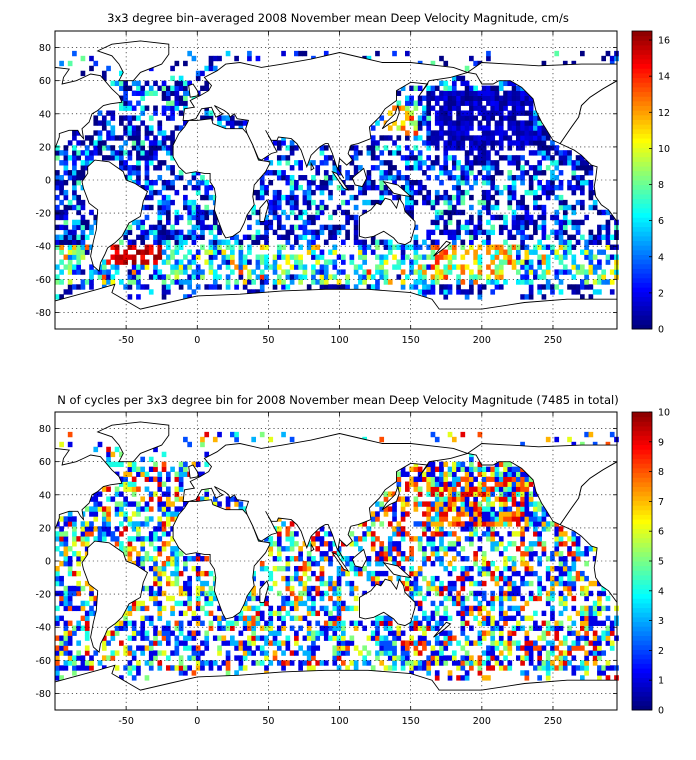  What do you see at coordinates (221, 178) in the screenshot?
I see `coastline` at bounding box center [221, 178].